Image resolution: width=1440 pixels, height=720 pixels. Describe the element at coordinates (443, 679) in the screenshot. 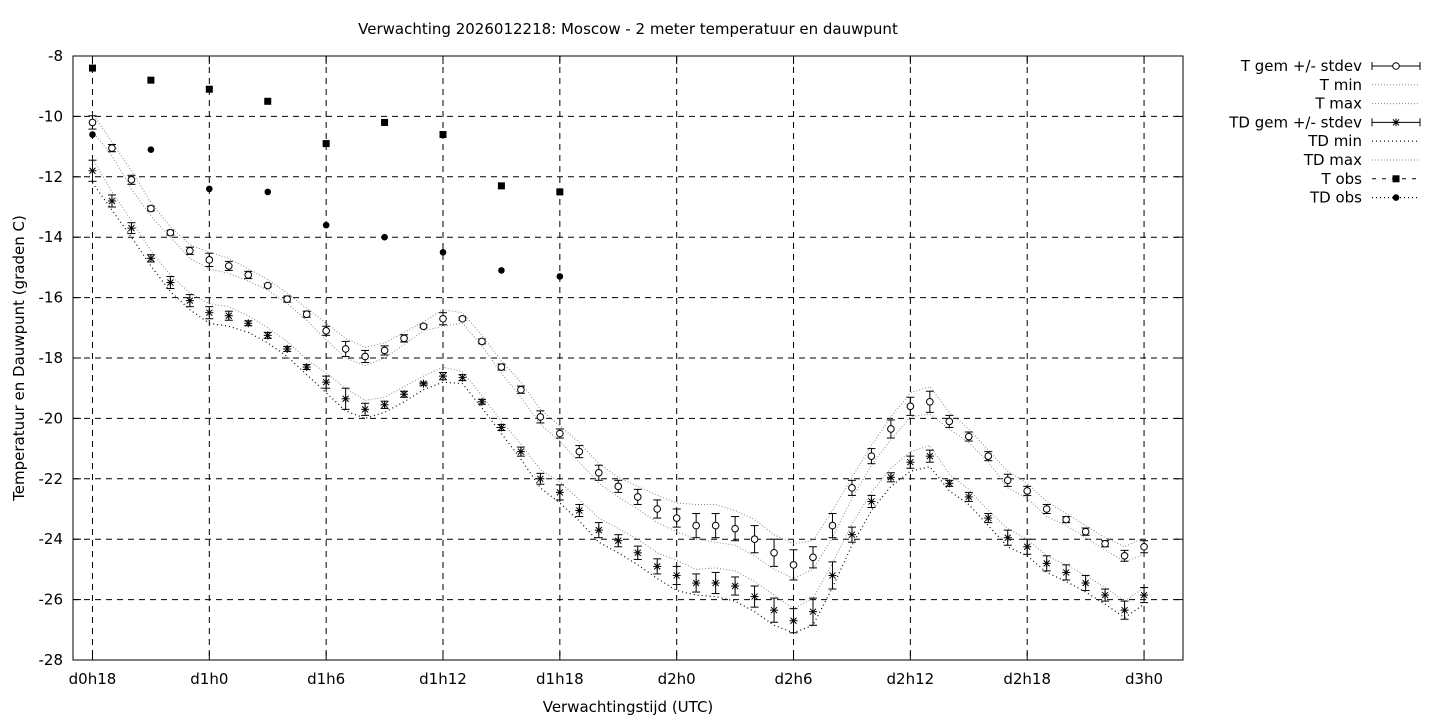

I see `x-tick-label: d1h12` at that location.